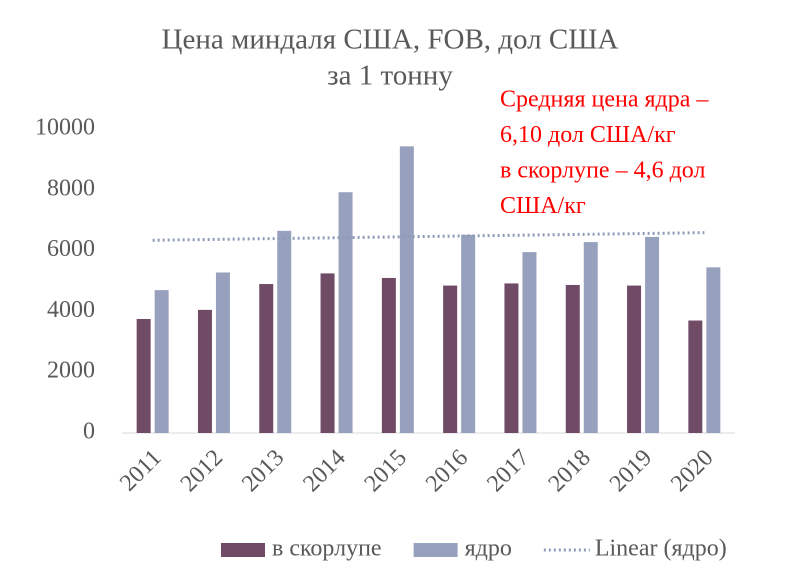 This screenshot has width=805, height=584. Describe the element at coordinates (692, 471) in the screenshot. I see `x-tick-label: 2020` at that location.